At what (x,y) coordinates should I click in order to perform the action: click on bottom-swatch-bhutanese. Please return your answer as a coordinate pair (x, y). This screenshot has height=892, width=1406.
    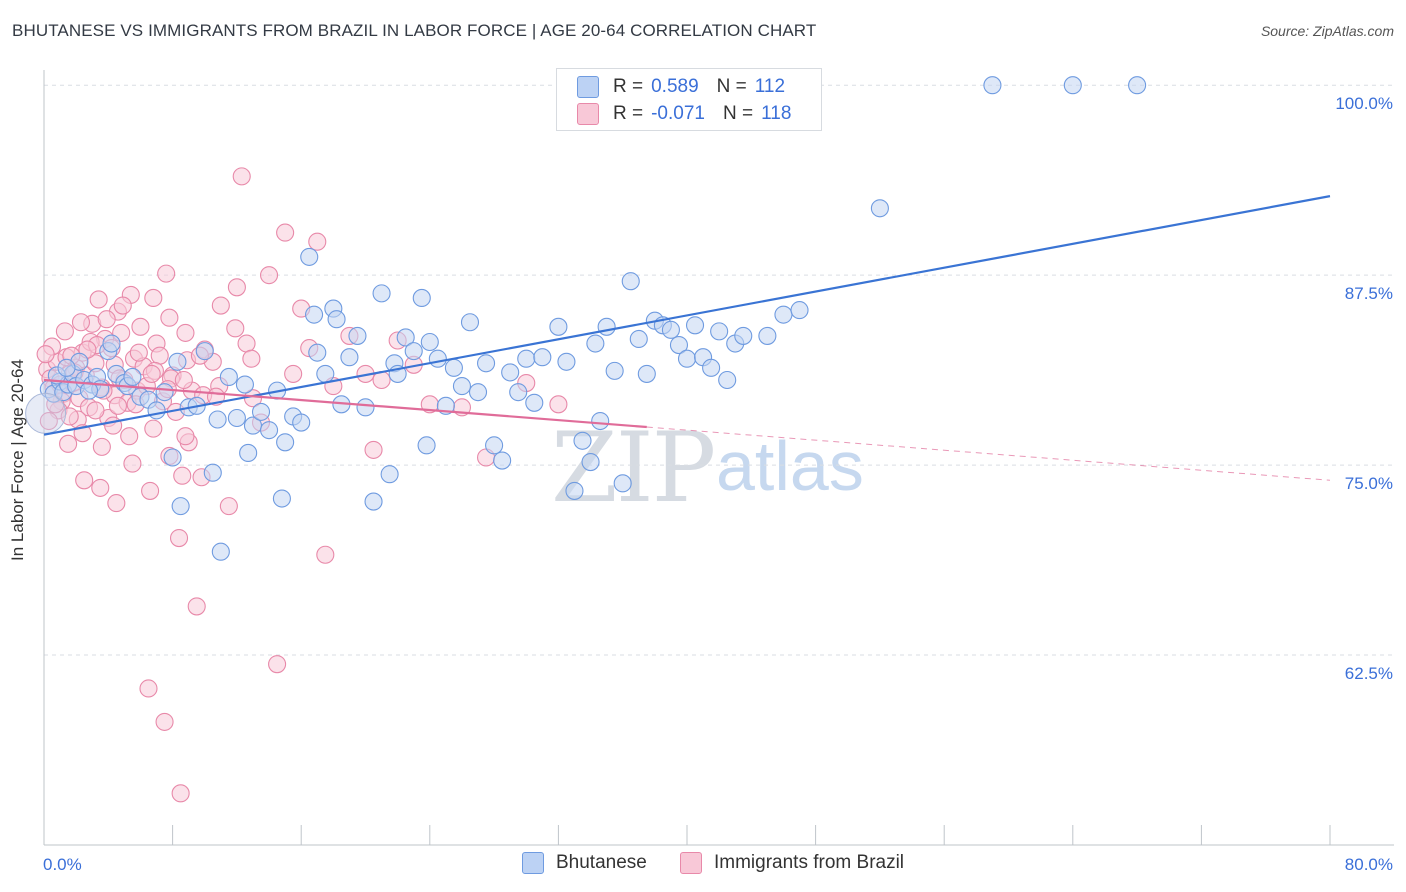
    Looking at the image, I should click on (533, 863).